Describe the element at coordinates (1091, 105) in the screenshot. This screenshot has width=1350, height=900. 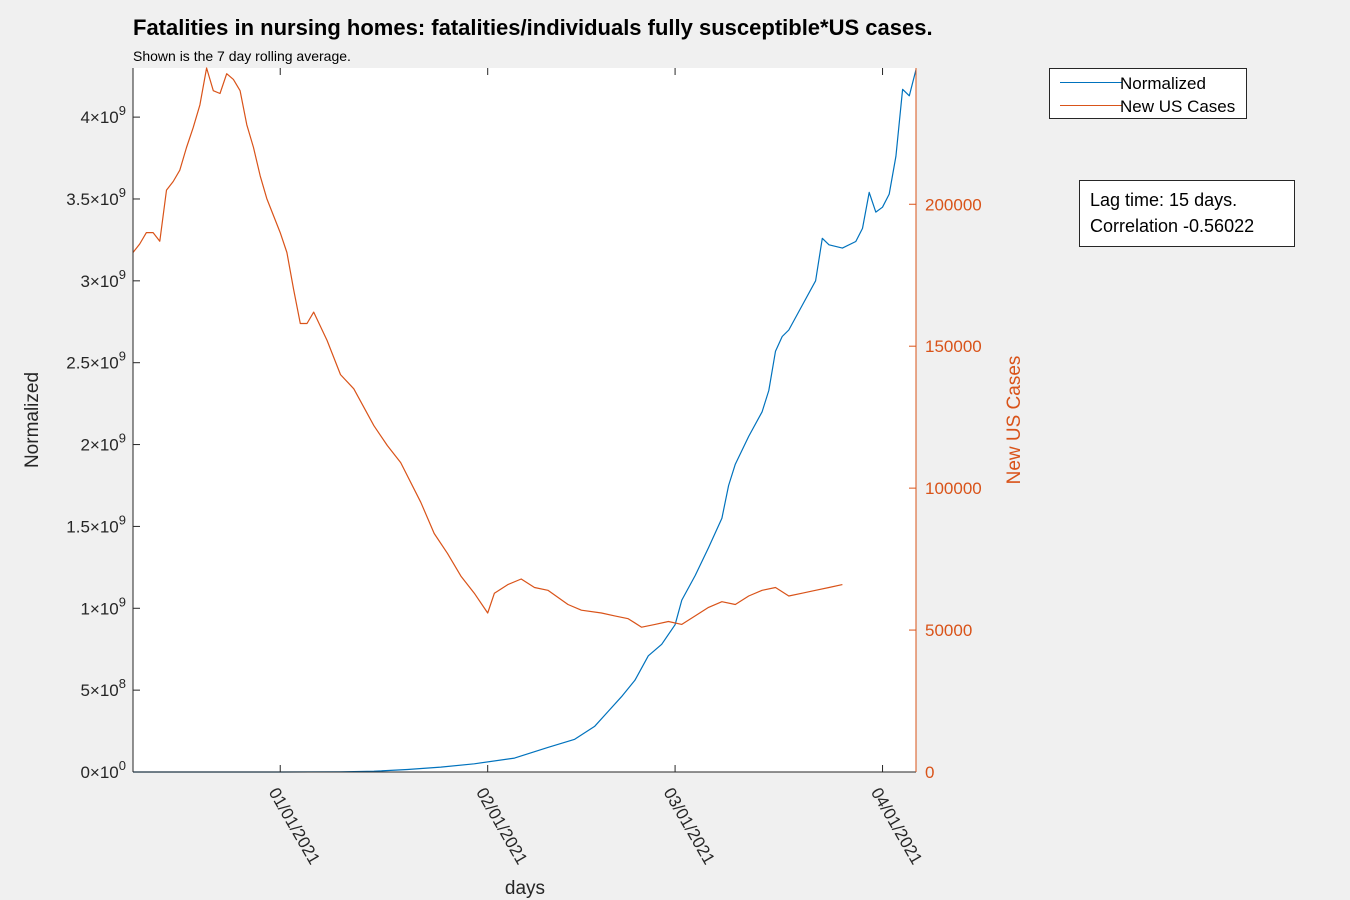
I see `legend-swatch-new-us-cases` at that location.